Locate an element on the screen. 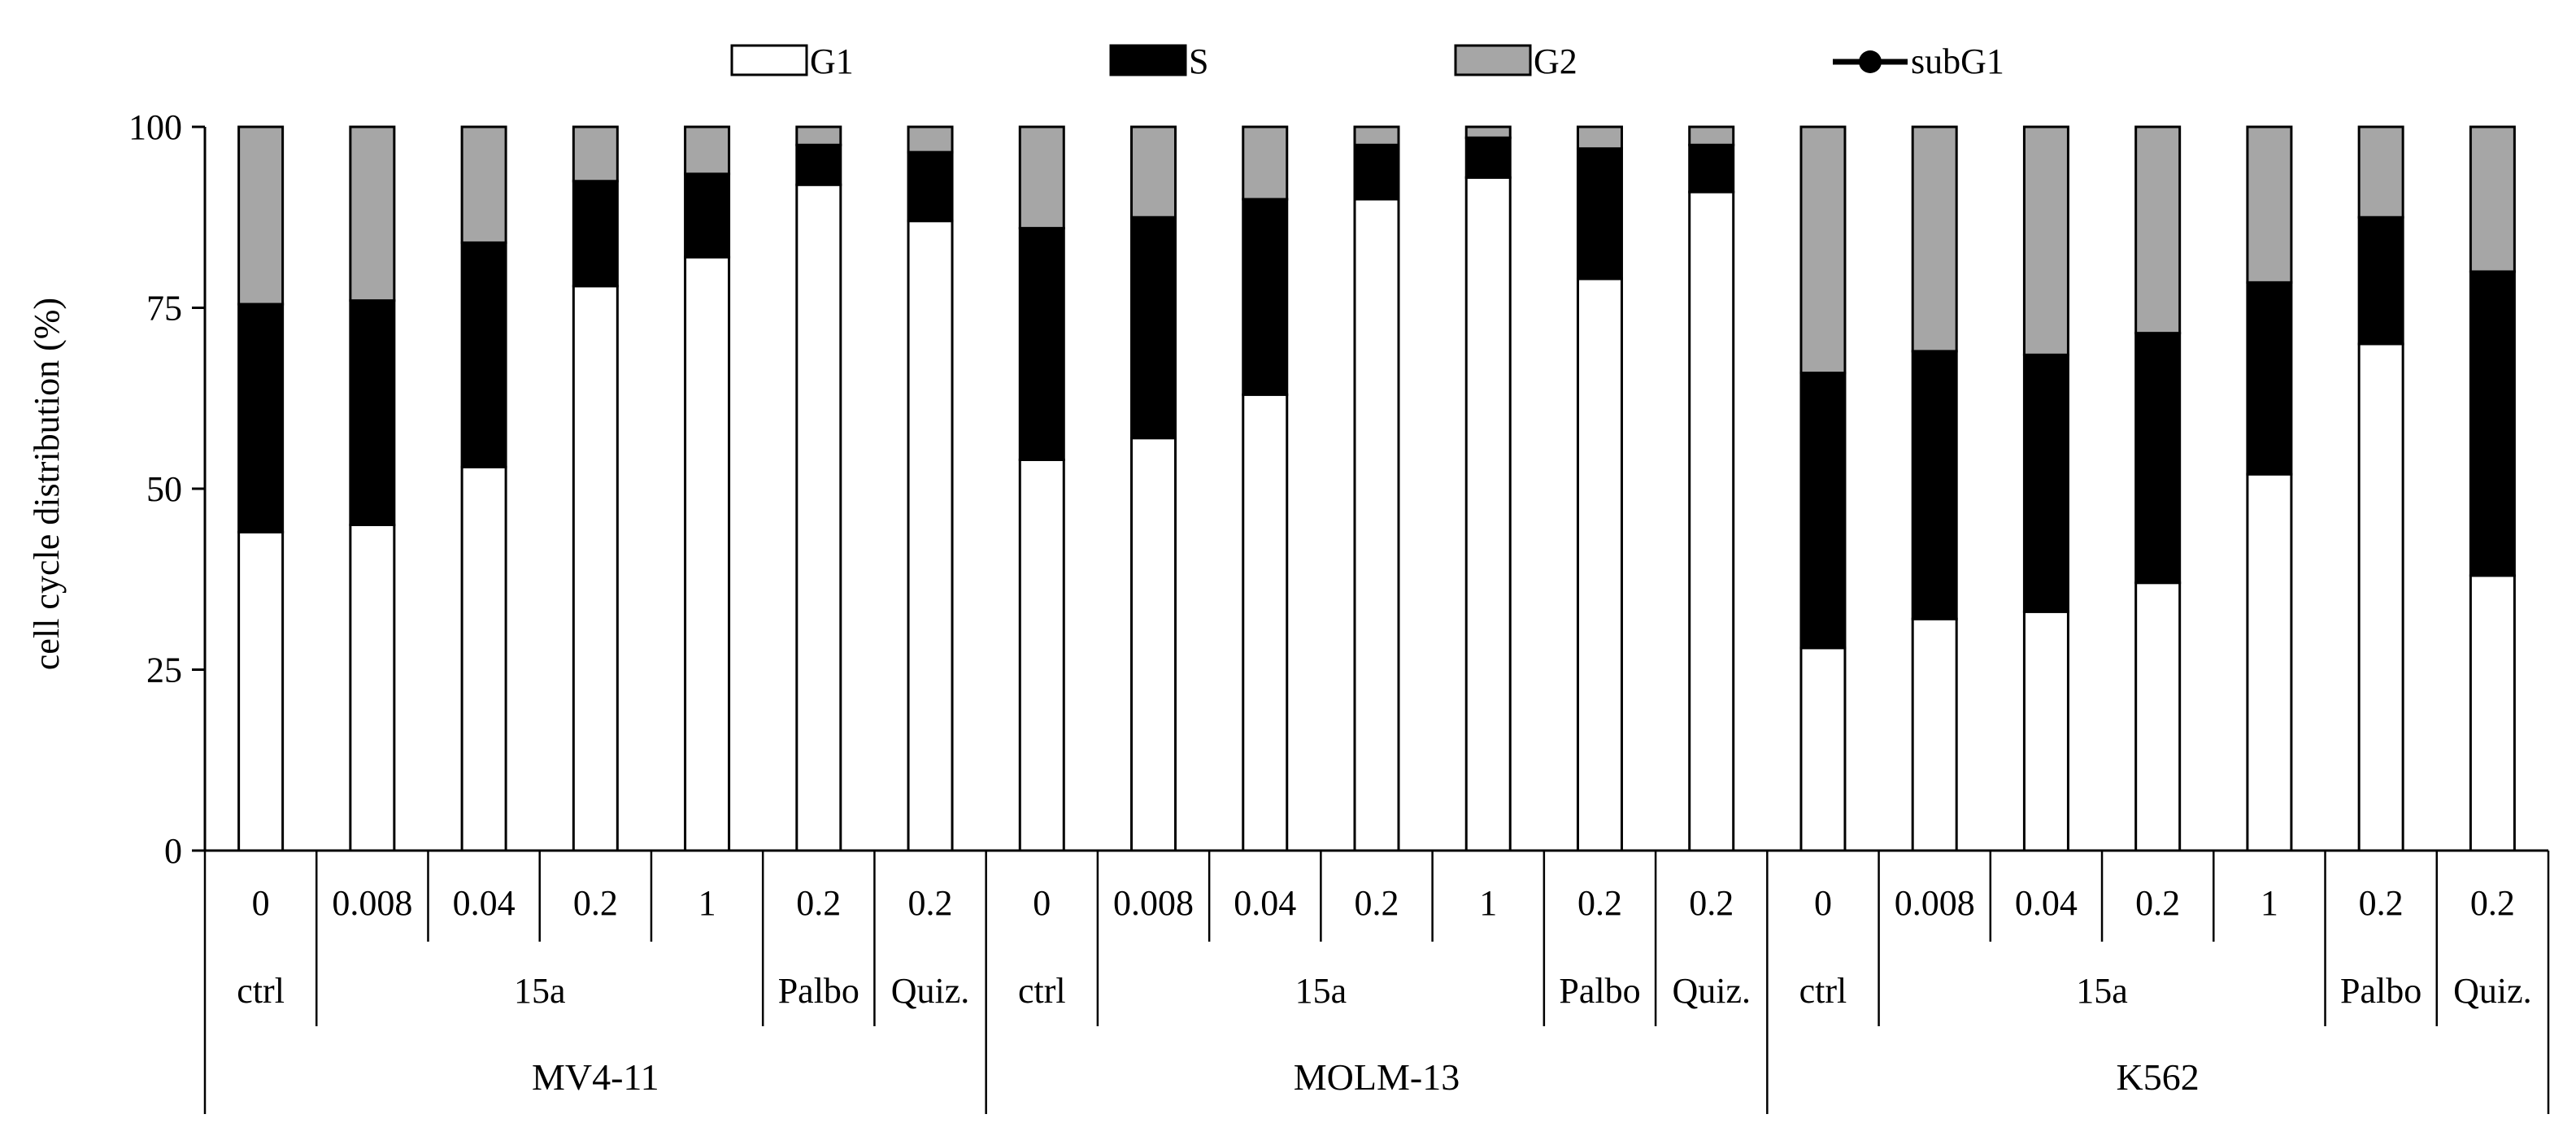 The width and height of the screenshot is (2576, 1136). treatment-label: Palbo is located at coordinates (2381, 991).